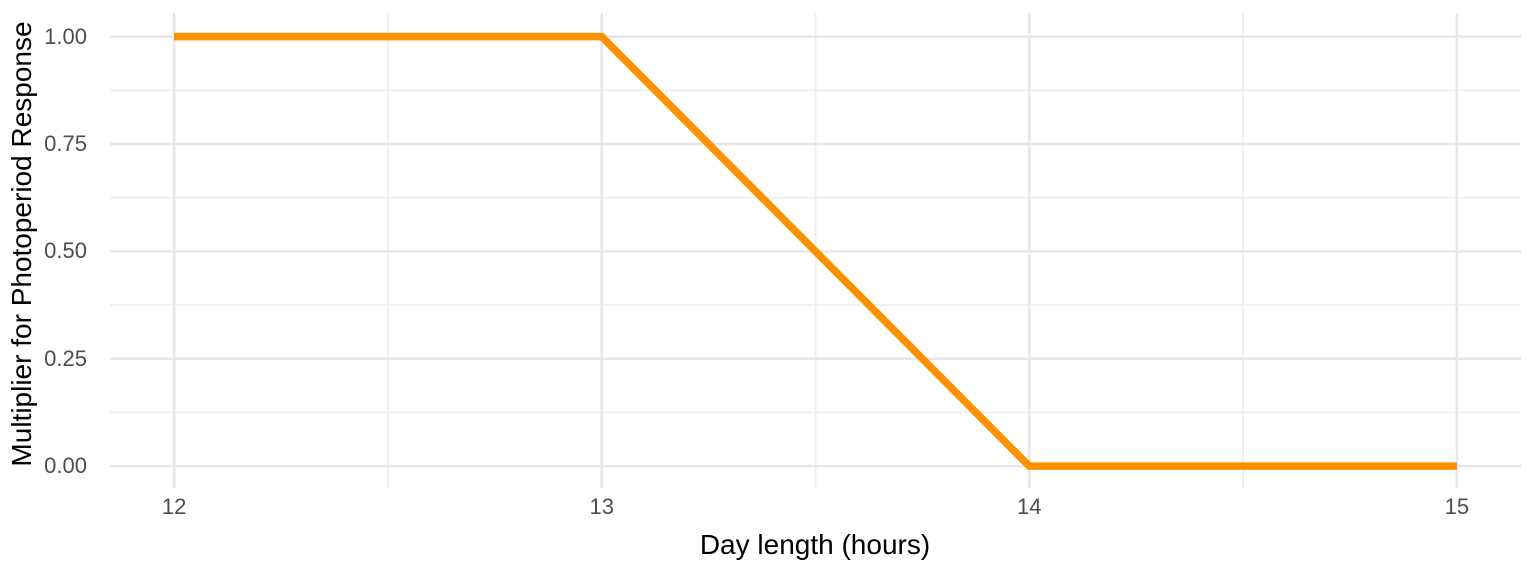 This screenshot has height=576, width=1536. What do you see at coordinates (65, 143) in the screenshot?
I see `y-tick-label: 0.75` at bounding box center [65, 143].